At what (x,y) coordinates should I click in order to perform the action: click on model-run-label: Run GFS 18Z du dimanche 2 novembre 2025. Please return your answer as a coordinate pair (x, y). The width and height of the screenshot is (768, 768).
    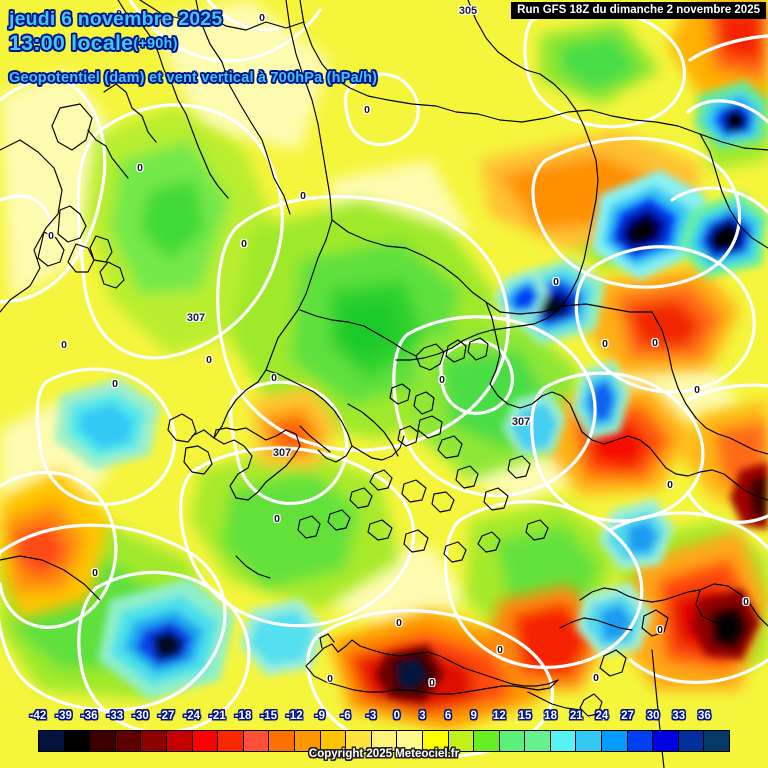
    Looking at the image, I should click on (638, 10).